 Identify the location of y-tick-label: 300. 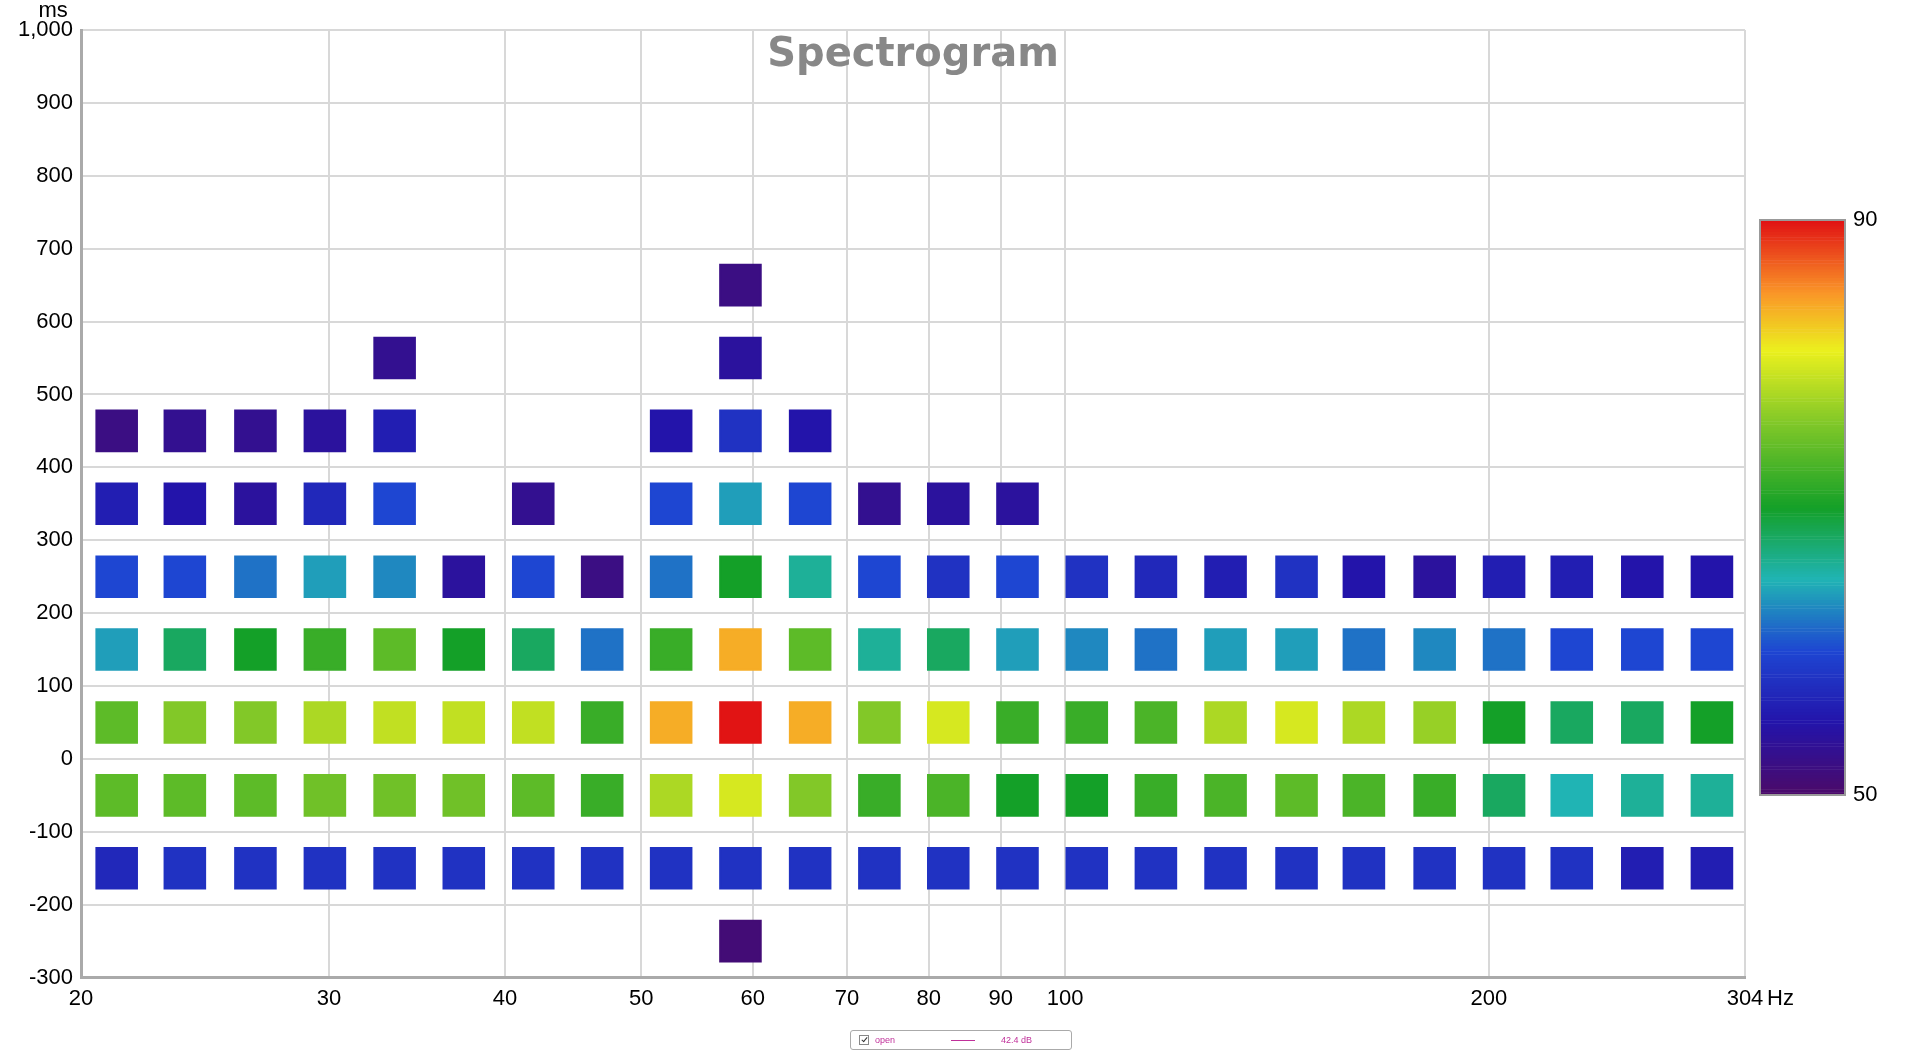
(55, 539).